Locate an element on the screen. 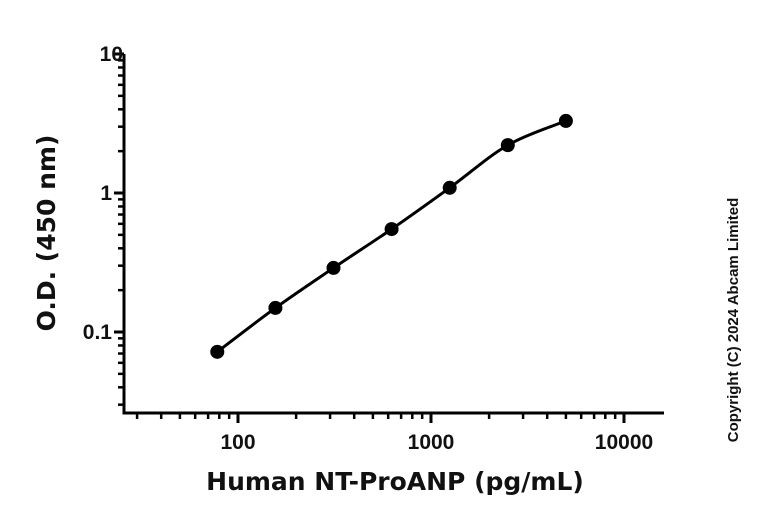 The height and width of the screenshot is (522, 768). copyright-notice: Copyright (C) 2024 Abcam Limited is located at coordinates (733, 320).